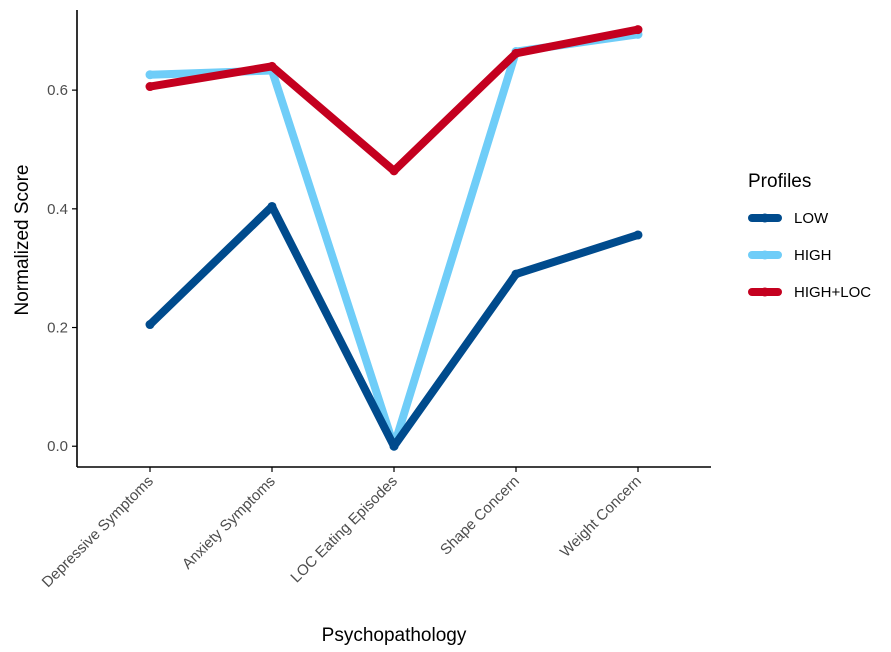 The width and height of the screenshot is (891, 652). I want to click on y-axis-ticks: 0.0 0.2 0.4 0.6, so click(62, 268).